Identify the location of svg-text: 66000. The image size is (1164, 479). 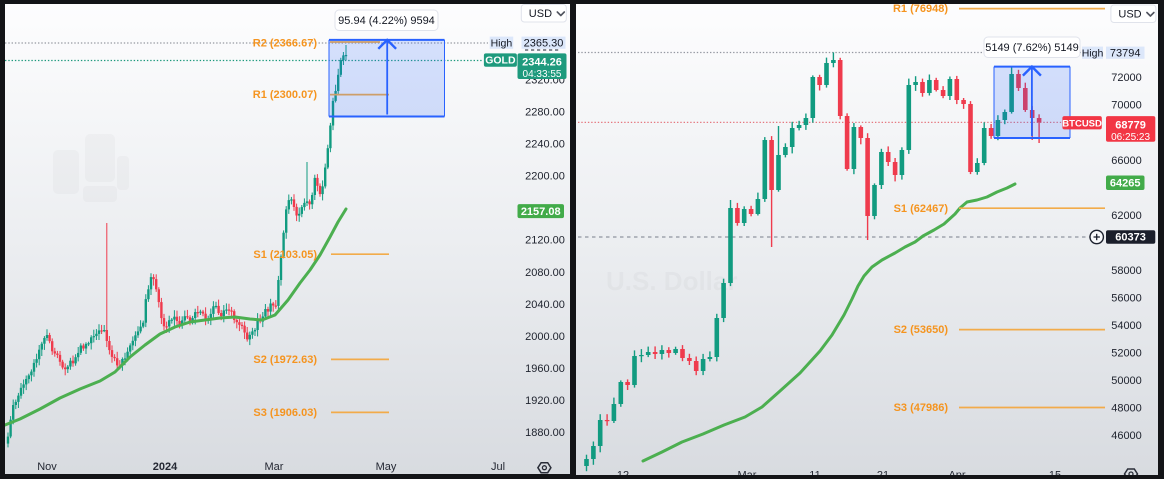
(1126, 161).